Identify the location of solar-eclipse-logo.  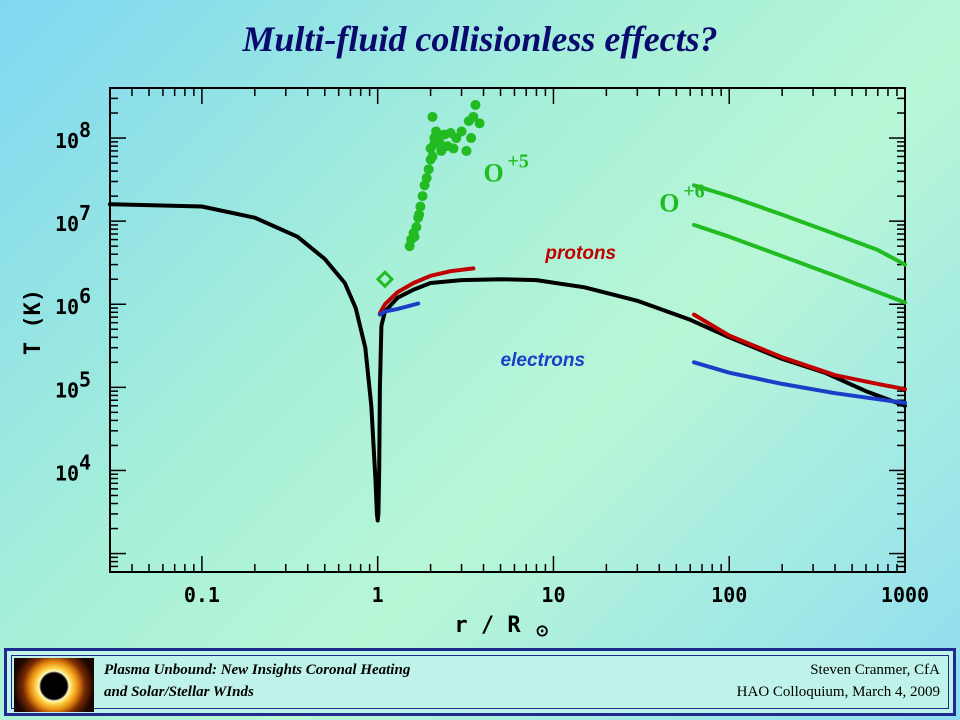
(54, 685).